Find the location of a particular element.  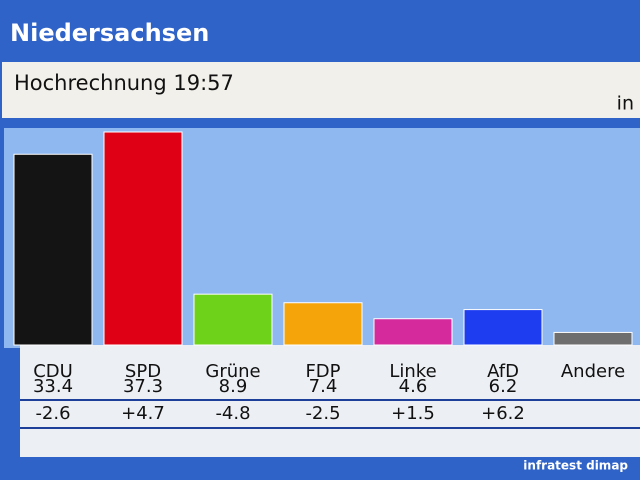

party-label: Andere is located at coordinates (593, 371).